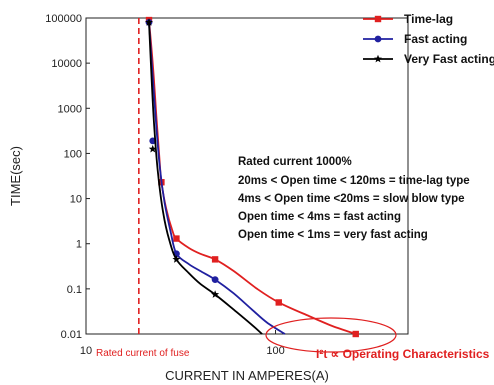  What do you see at coordinates (76, 200) in the screenshot?
I see `y-tick-label: 10` at bounding box center [76, 200].